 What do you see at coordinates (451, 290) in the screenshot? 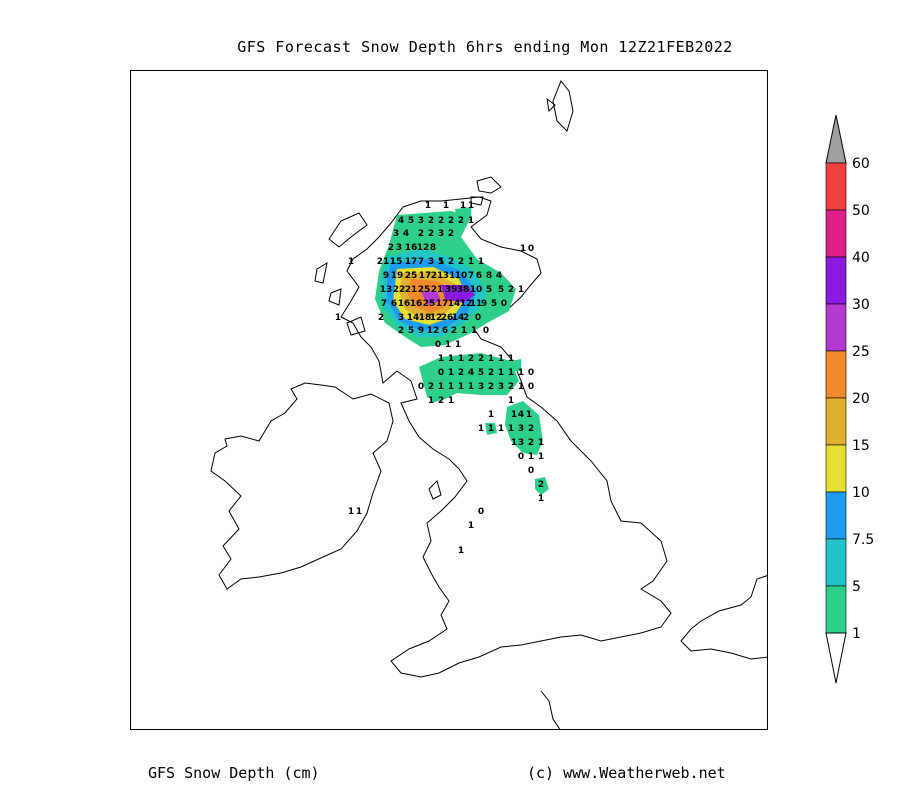
I see `hotspot-value: 39` at bounding box center [451, 290].